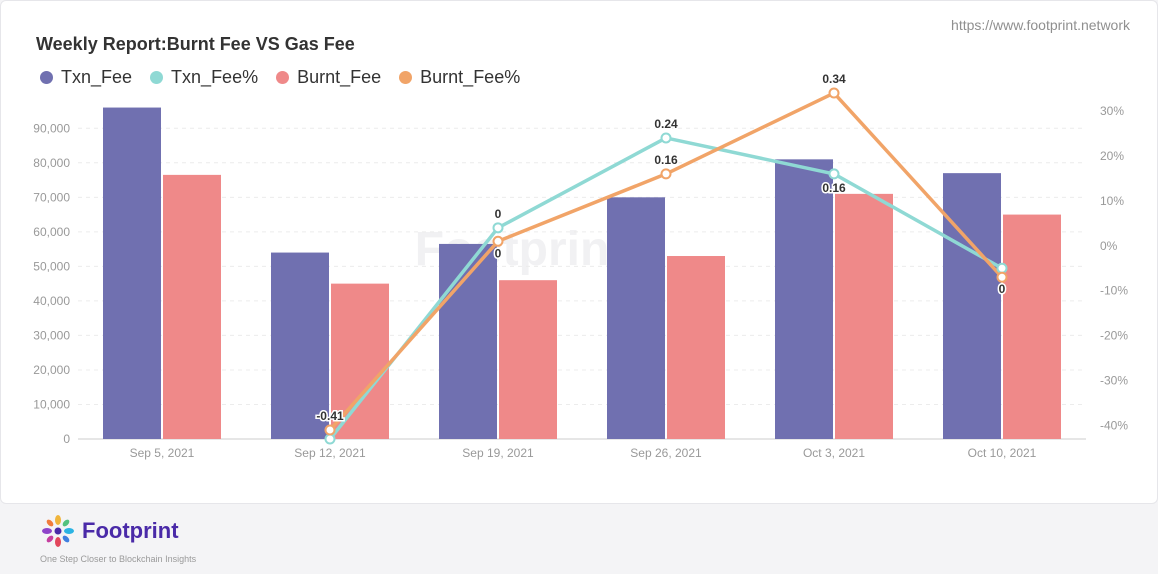 This screenshot has width=1158, height=574. Describe the element at coordinates (118, 559) in the screenshot. I see `brand-tagline: One Step Closer to Blockchain Insights` at that location.